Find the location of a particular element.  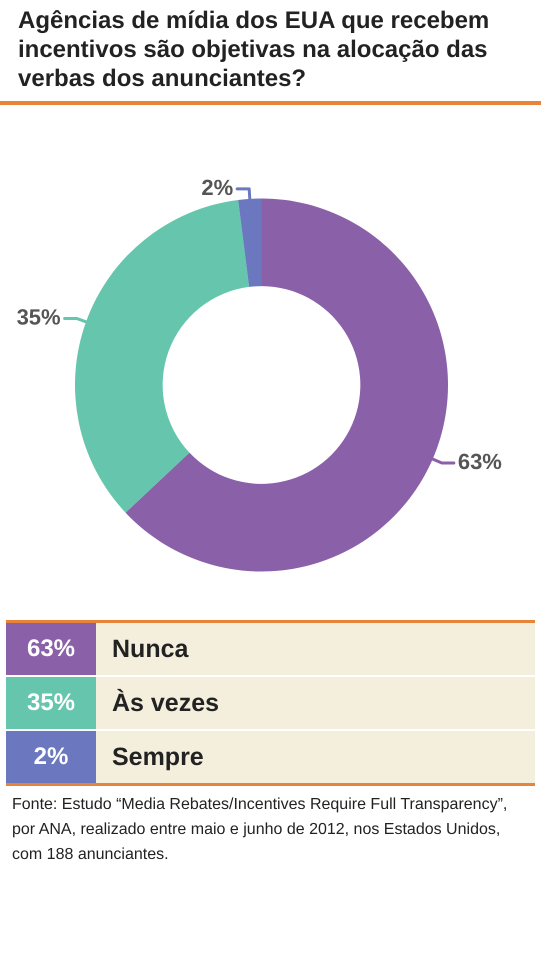

data-label: 63% is located at coordinates (480, 461).